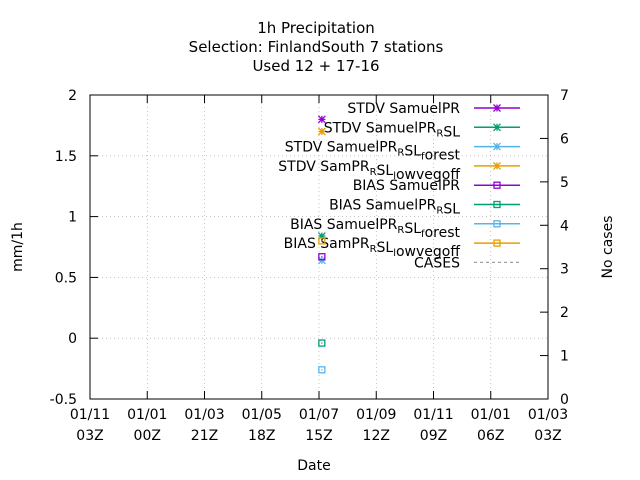 The height and width of the screenshot is (480, 640). I want to click on x-axis-label: Date, so click(313, 466).